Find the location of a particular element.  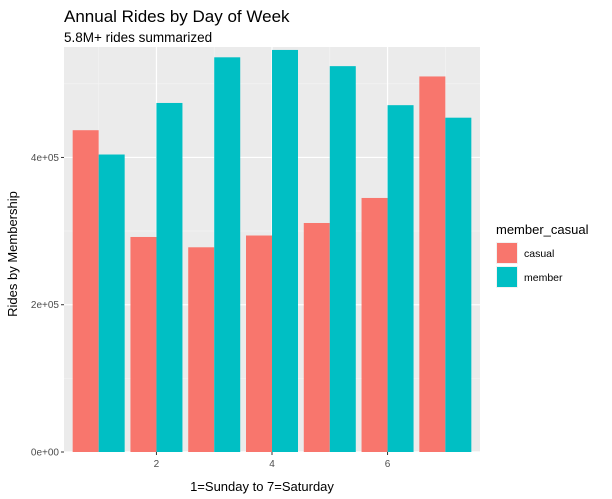

legend-label-member: member is located at coordinates (543, 278).